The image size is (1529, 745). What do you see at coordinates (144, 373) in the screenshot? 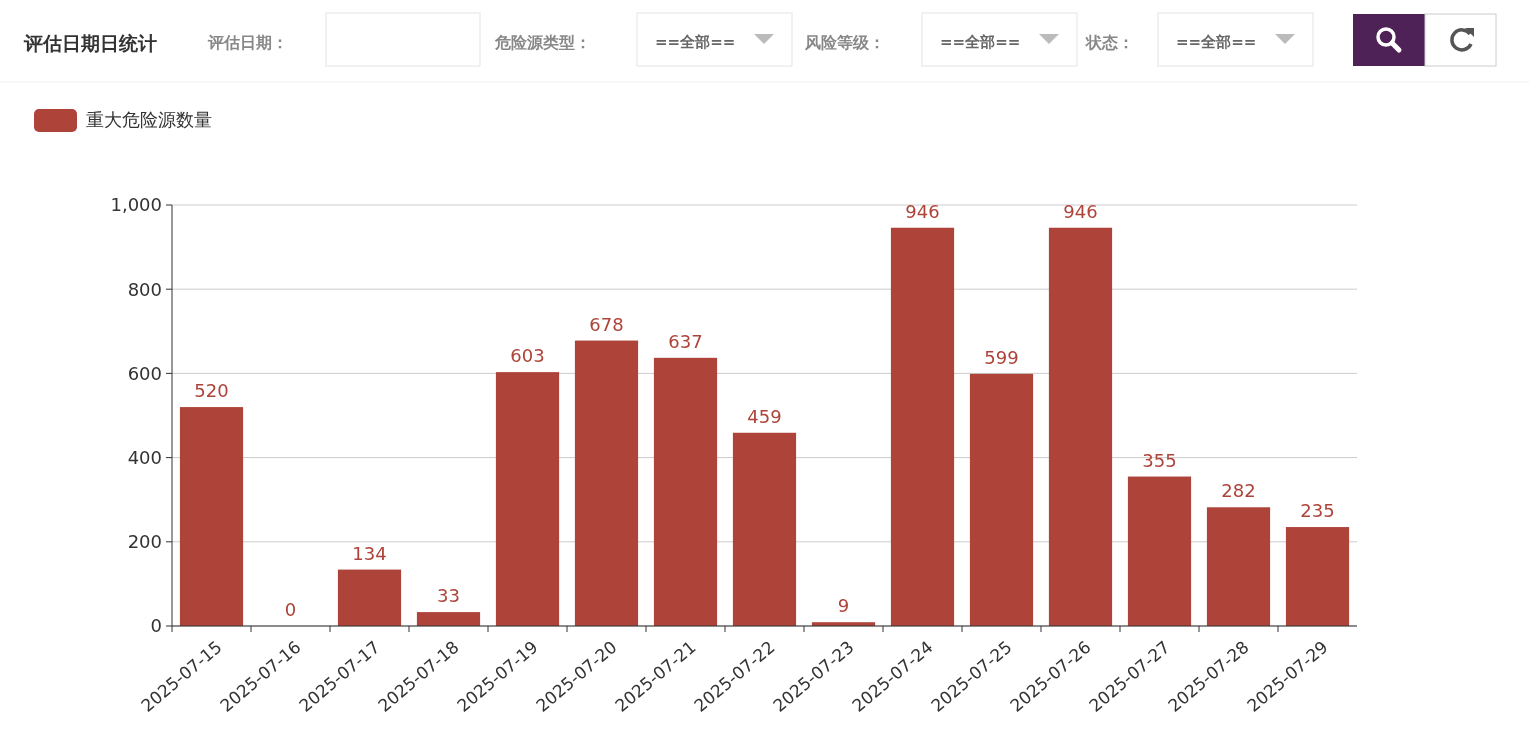
I see `y-tick-label: 600` at bounding box center [144, 373].